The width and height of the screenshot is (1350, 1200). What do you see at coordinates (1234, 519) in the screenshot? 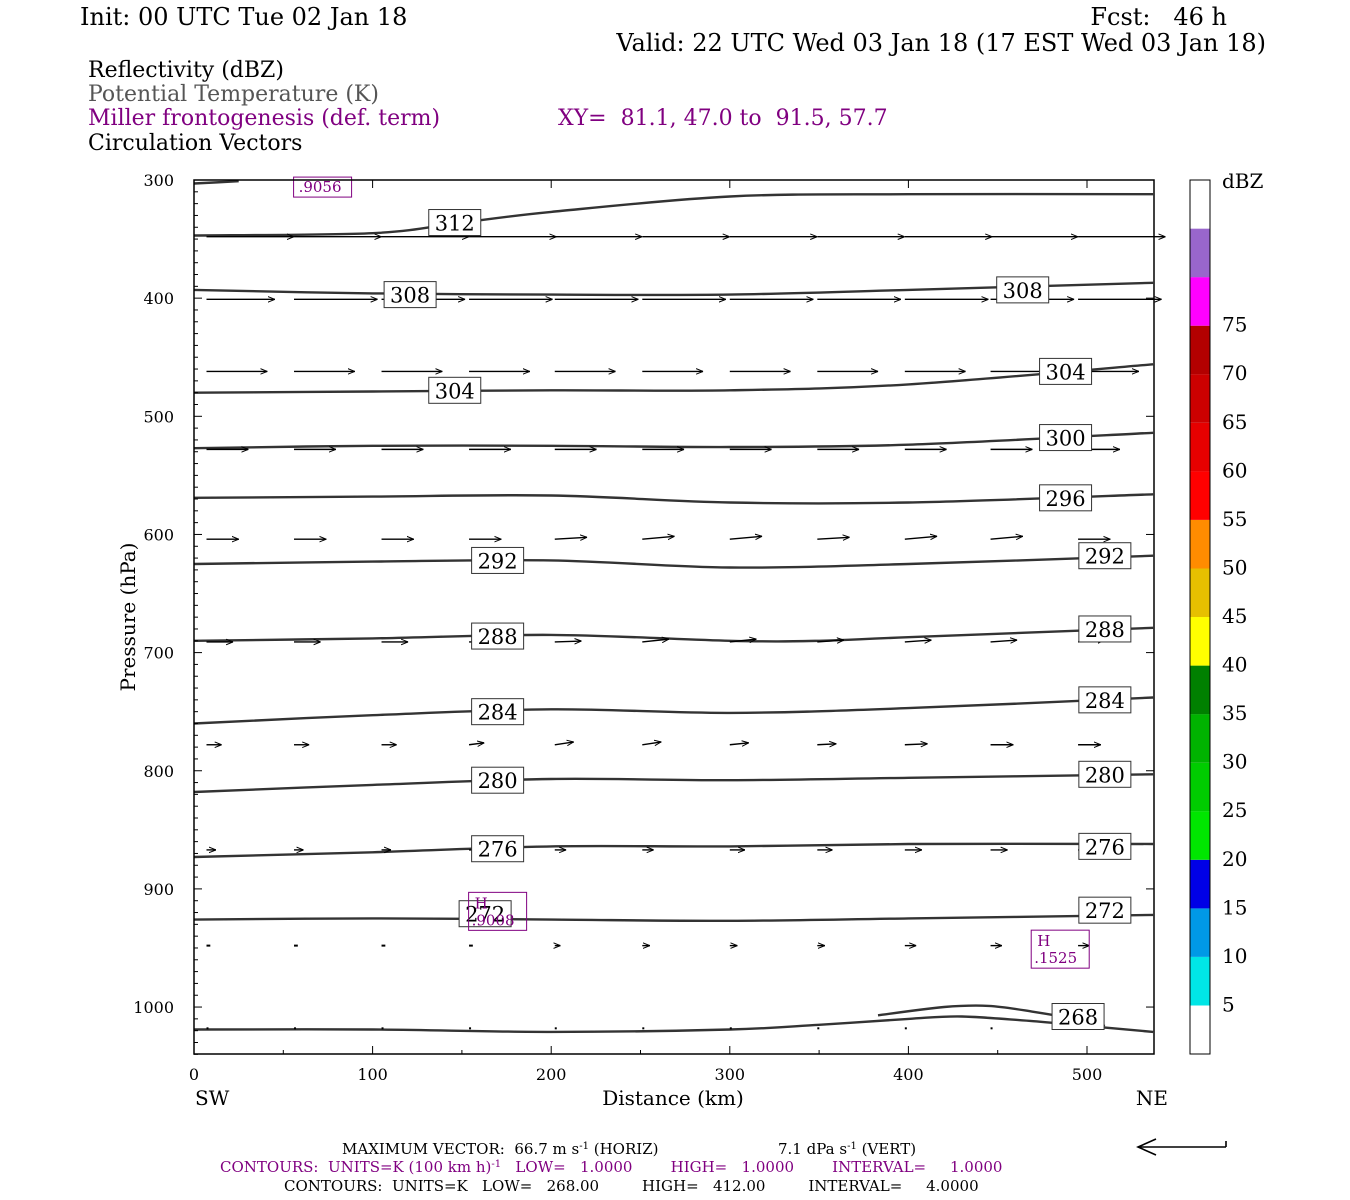
I see `colorbar-tick-label: 55` at bounding box center [1234, 519].